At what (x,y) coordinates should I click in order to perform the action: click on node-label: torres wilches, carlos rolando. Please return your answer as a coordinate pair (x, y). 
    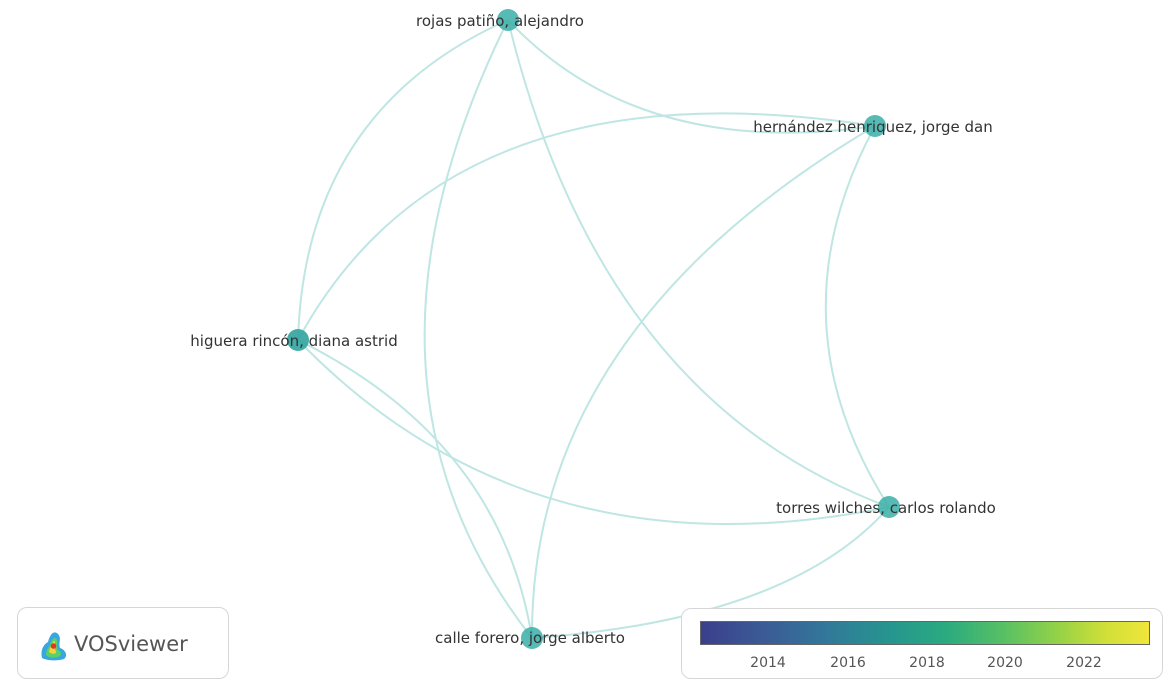
    Looking at the image, I should click on (886, 508).